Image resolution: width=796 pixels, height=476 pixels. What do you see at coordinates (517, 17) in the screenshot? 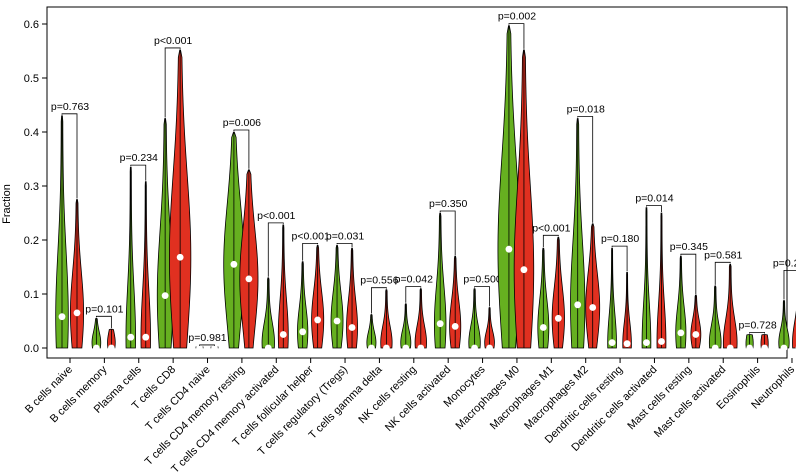
I see `p-value-label: p=0.002` at bounding box center [517, 17].